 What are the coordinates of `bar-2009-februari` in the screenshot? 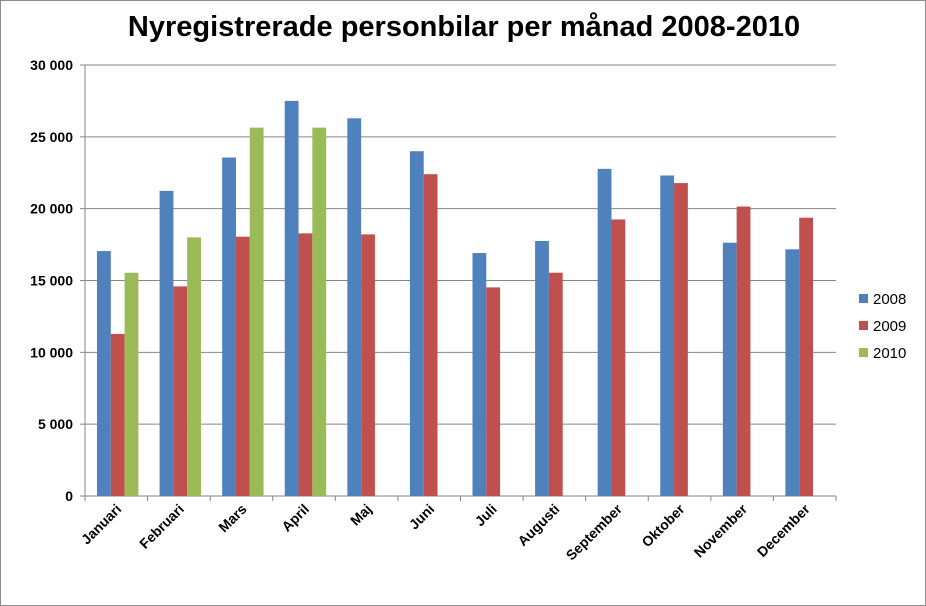 It's located at (180, 391).